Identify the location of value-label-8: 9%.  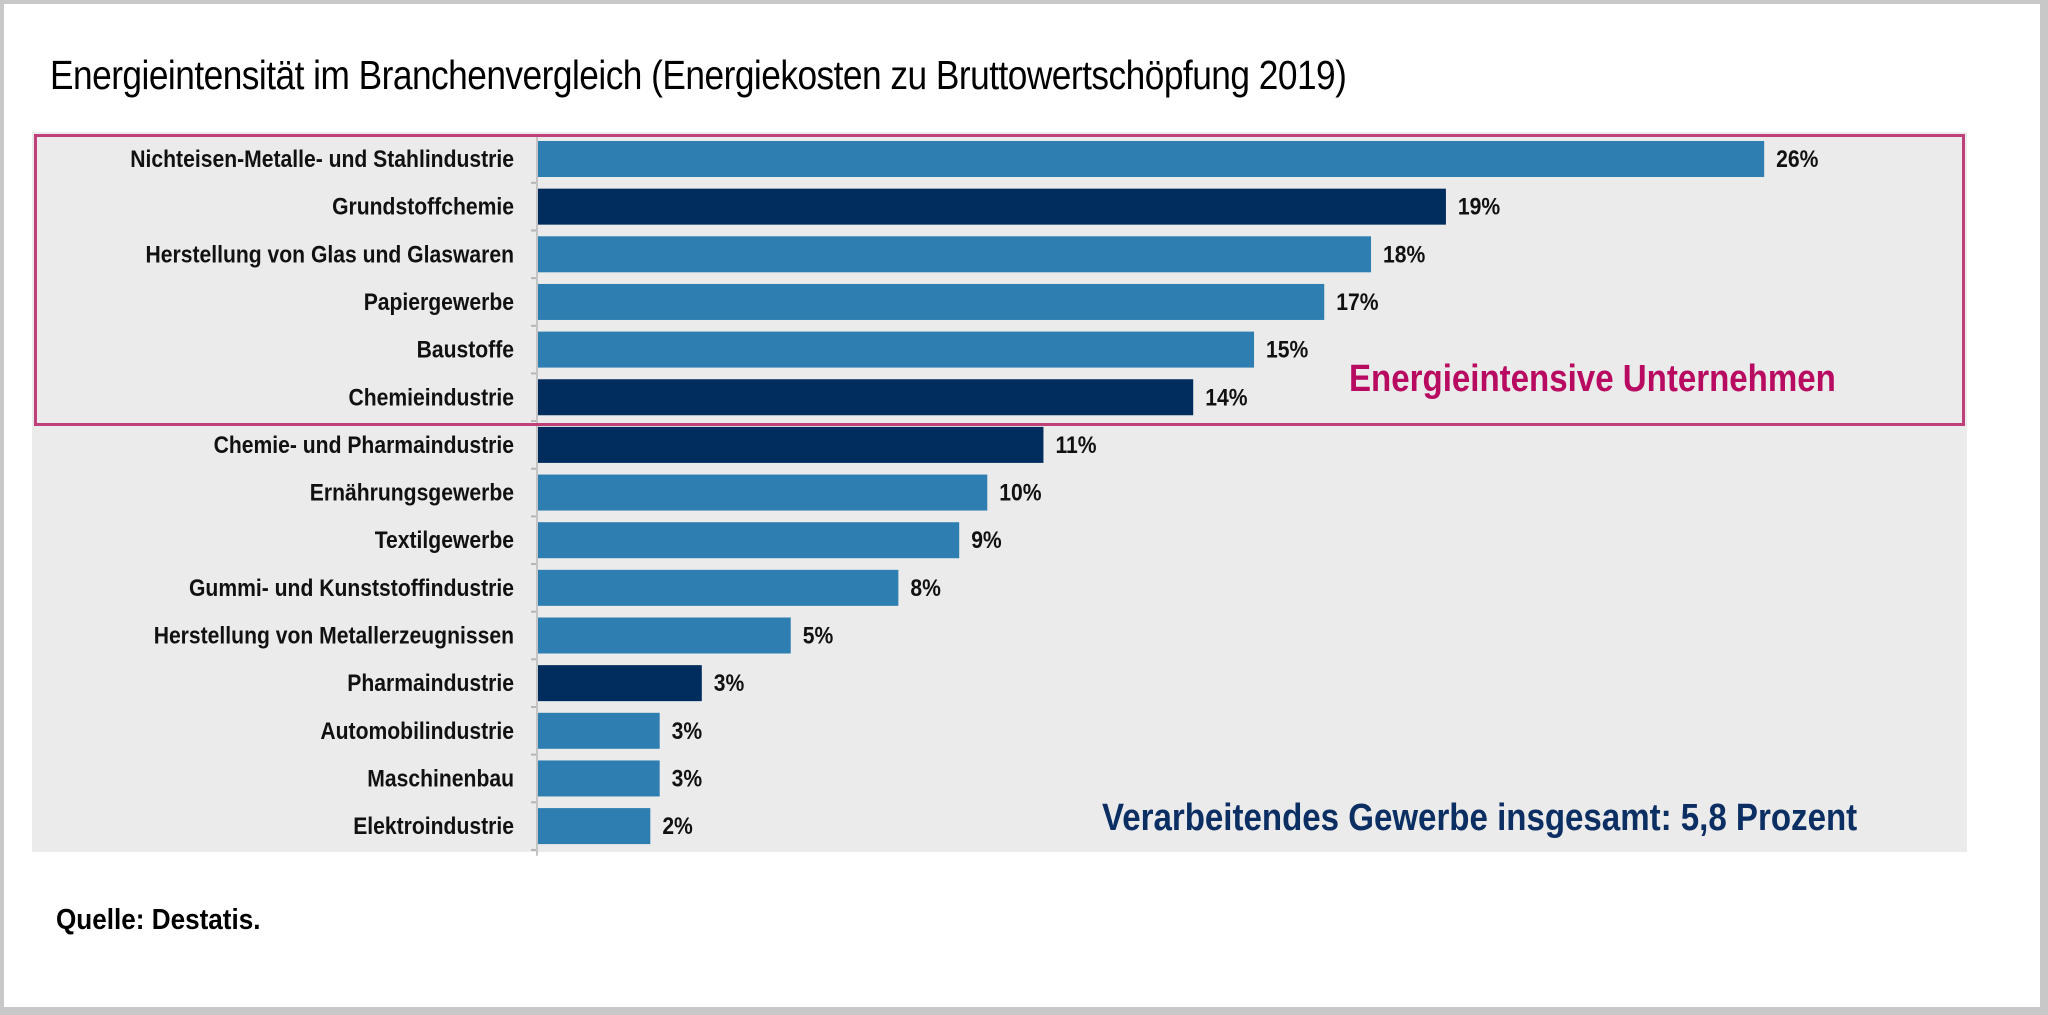
(986, 540).